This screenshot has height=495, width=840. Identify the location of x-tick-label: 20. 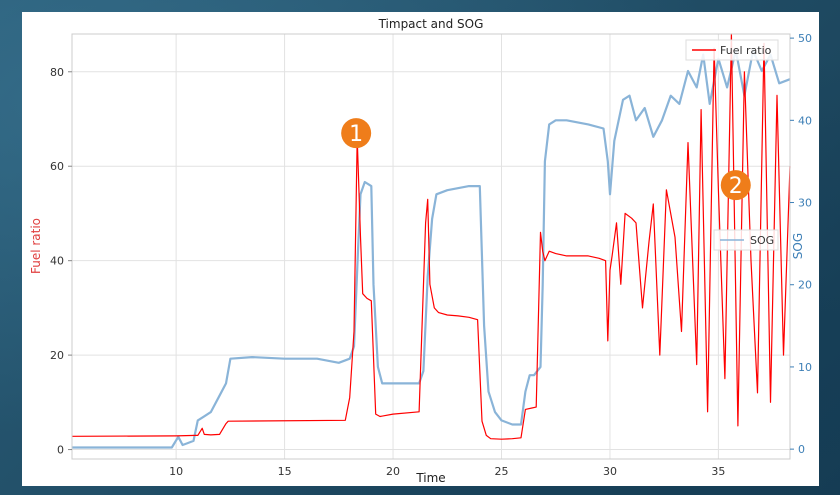
(393, 471).